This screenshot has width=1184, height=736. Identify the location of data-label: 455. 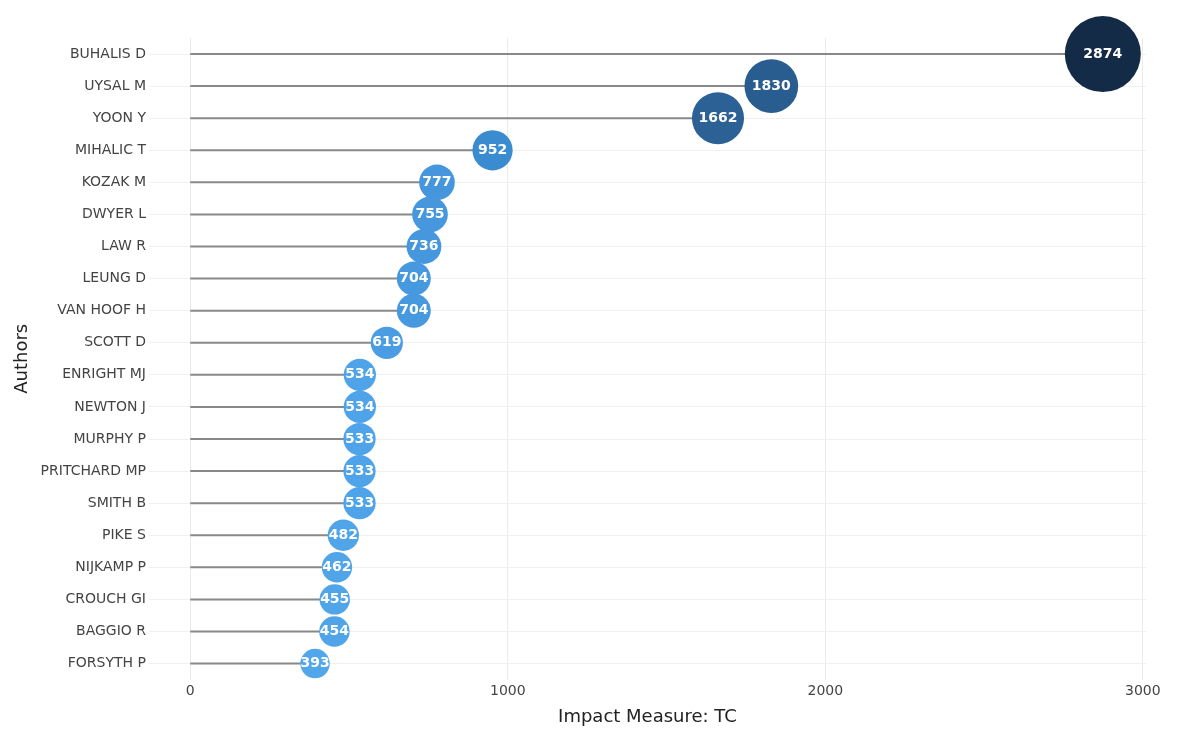
(335, 598).